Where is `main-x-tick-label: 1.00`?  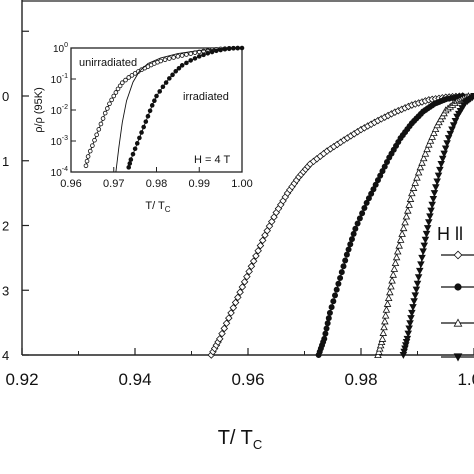
main-x-tick-label: 1.00 is located at coordinates (465, 379).